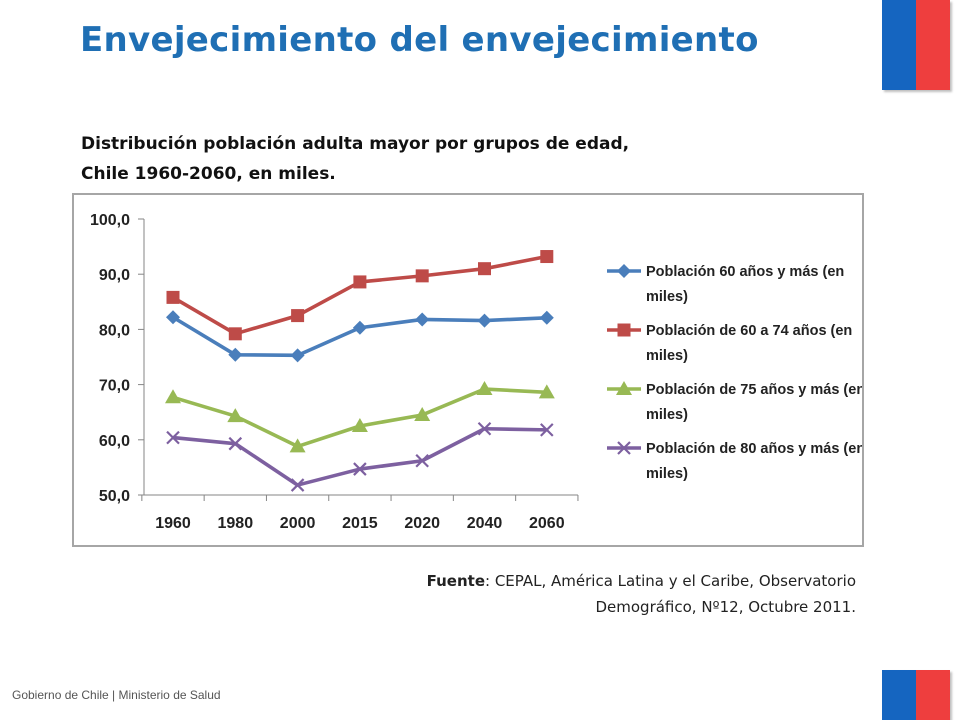 This screenshot has height=720, width=960. Describe the element at coordinates (360, 523) in the screenshot. I see `x-tick-label: 2015` at that location.